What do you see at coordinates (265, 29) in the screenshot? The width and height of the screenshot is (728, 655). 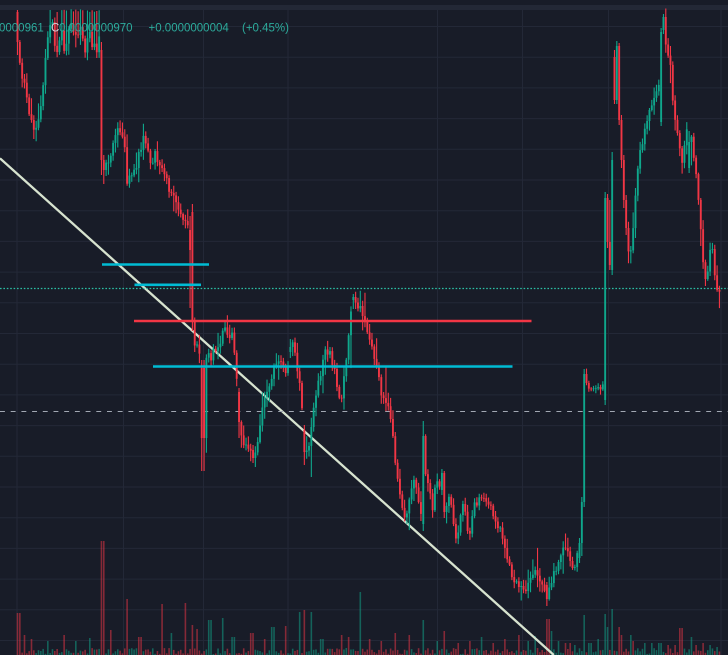 I see `svg-text: (+0.45%)` at bounding box center [265, 29].